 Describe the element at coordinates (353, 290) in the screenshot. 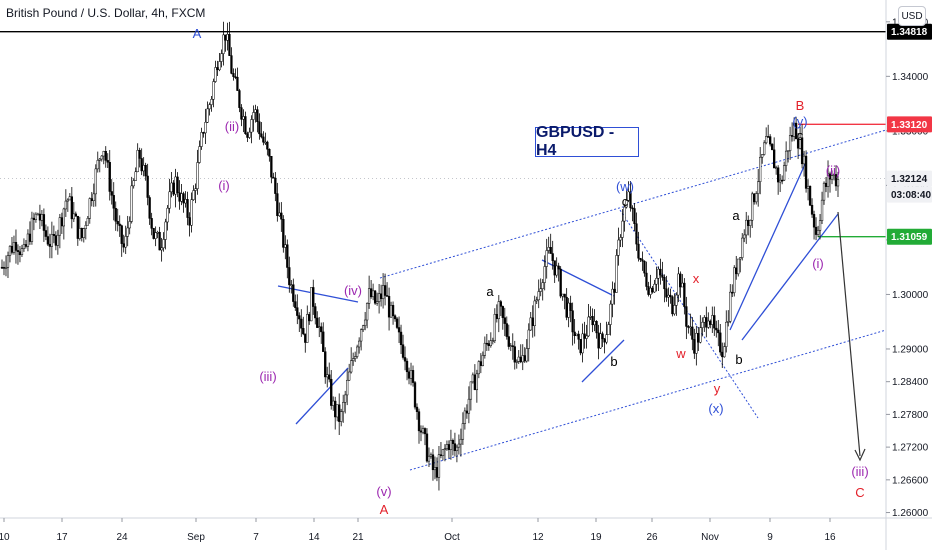

I see `wave-label-4: (iv)` at that location.